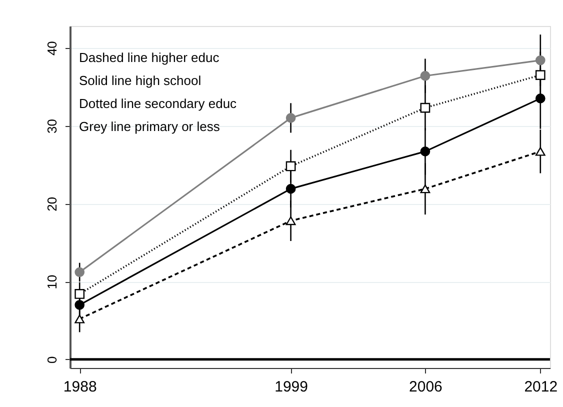 The image size is (563, 407). Describe the element at coordinates (425, 387) in the screenshot. I see `x-tick-label: 2006` at that location.